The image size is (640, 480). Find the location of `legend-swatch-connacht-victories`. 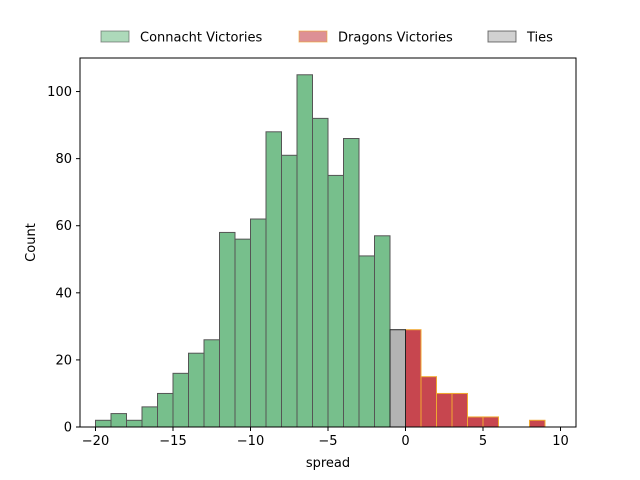

legend-swatch-connacht-victories is located at coordinates (115, 36).